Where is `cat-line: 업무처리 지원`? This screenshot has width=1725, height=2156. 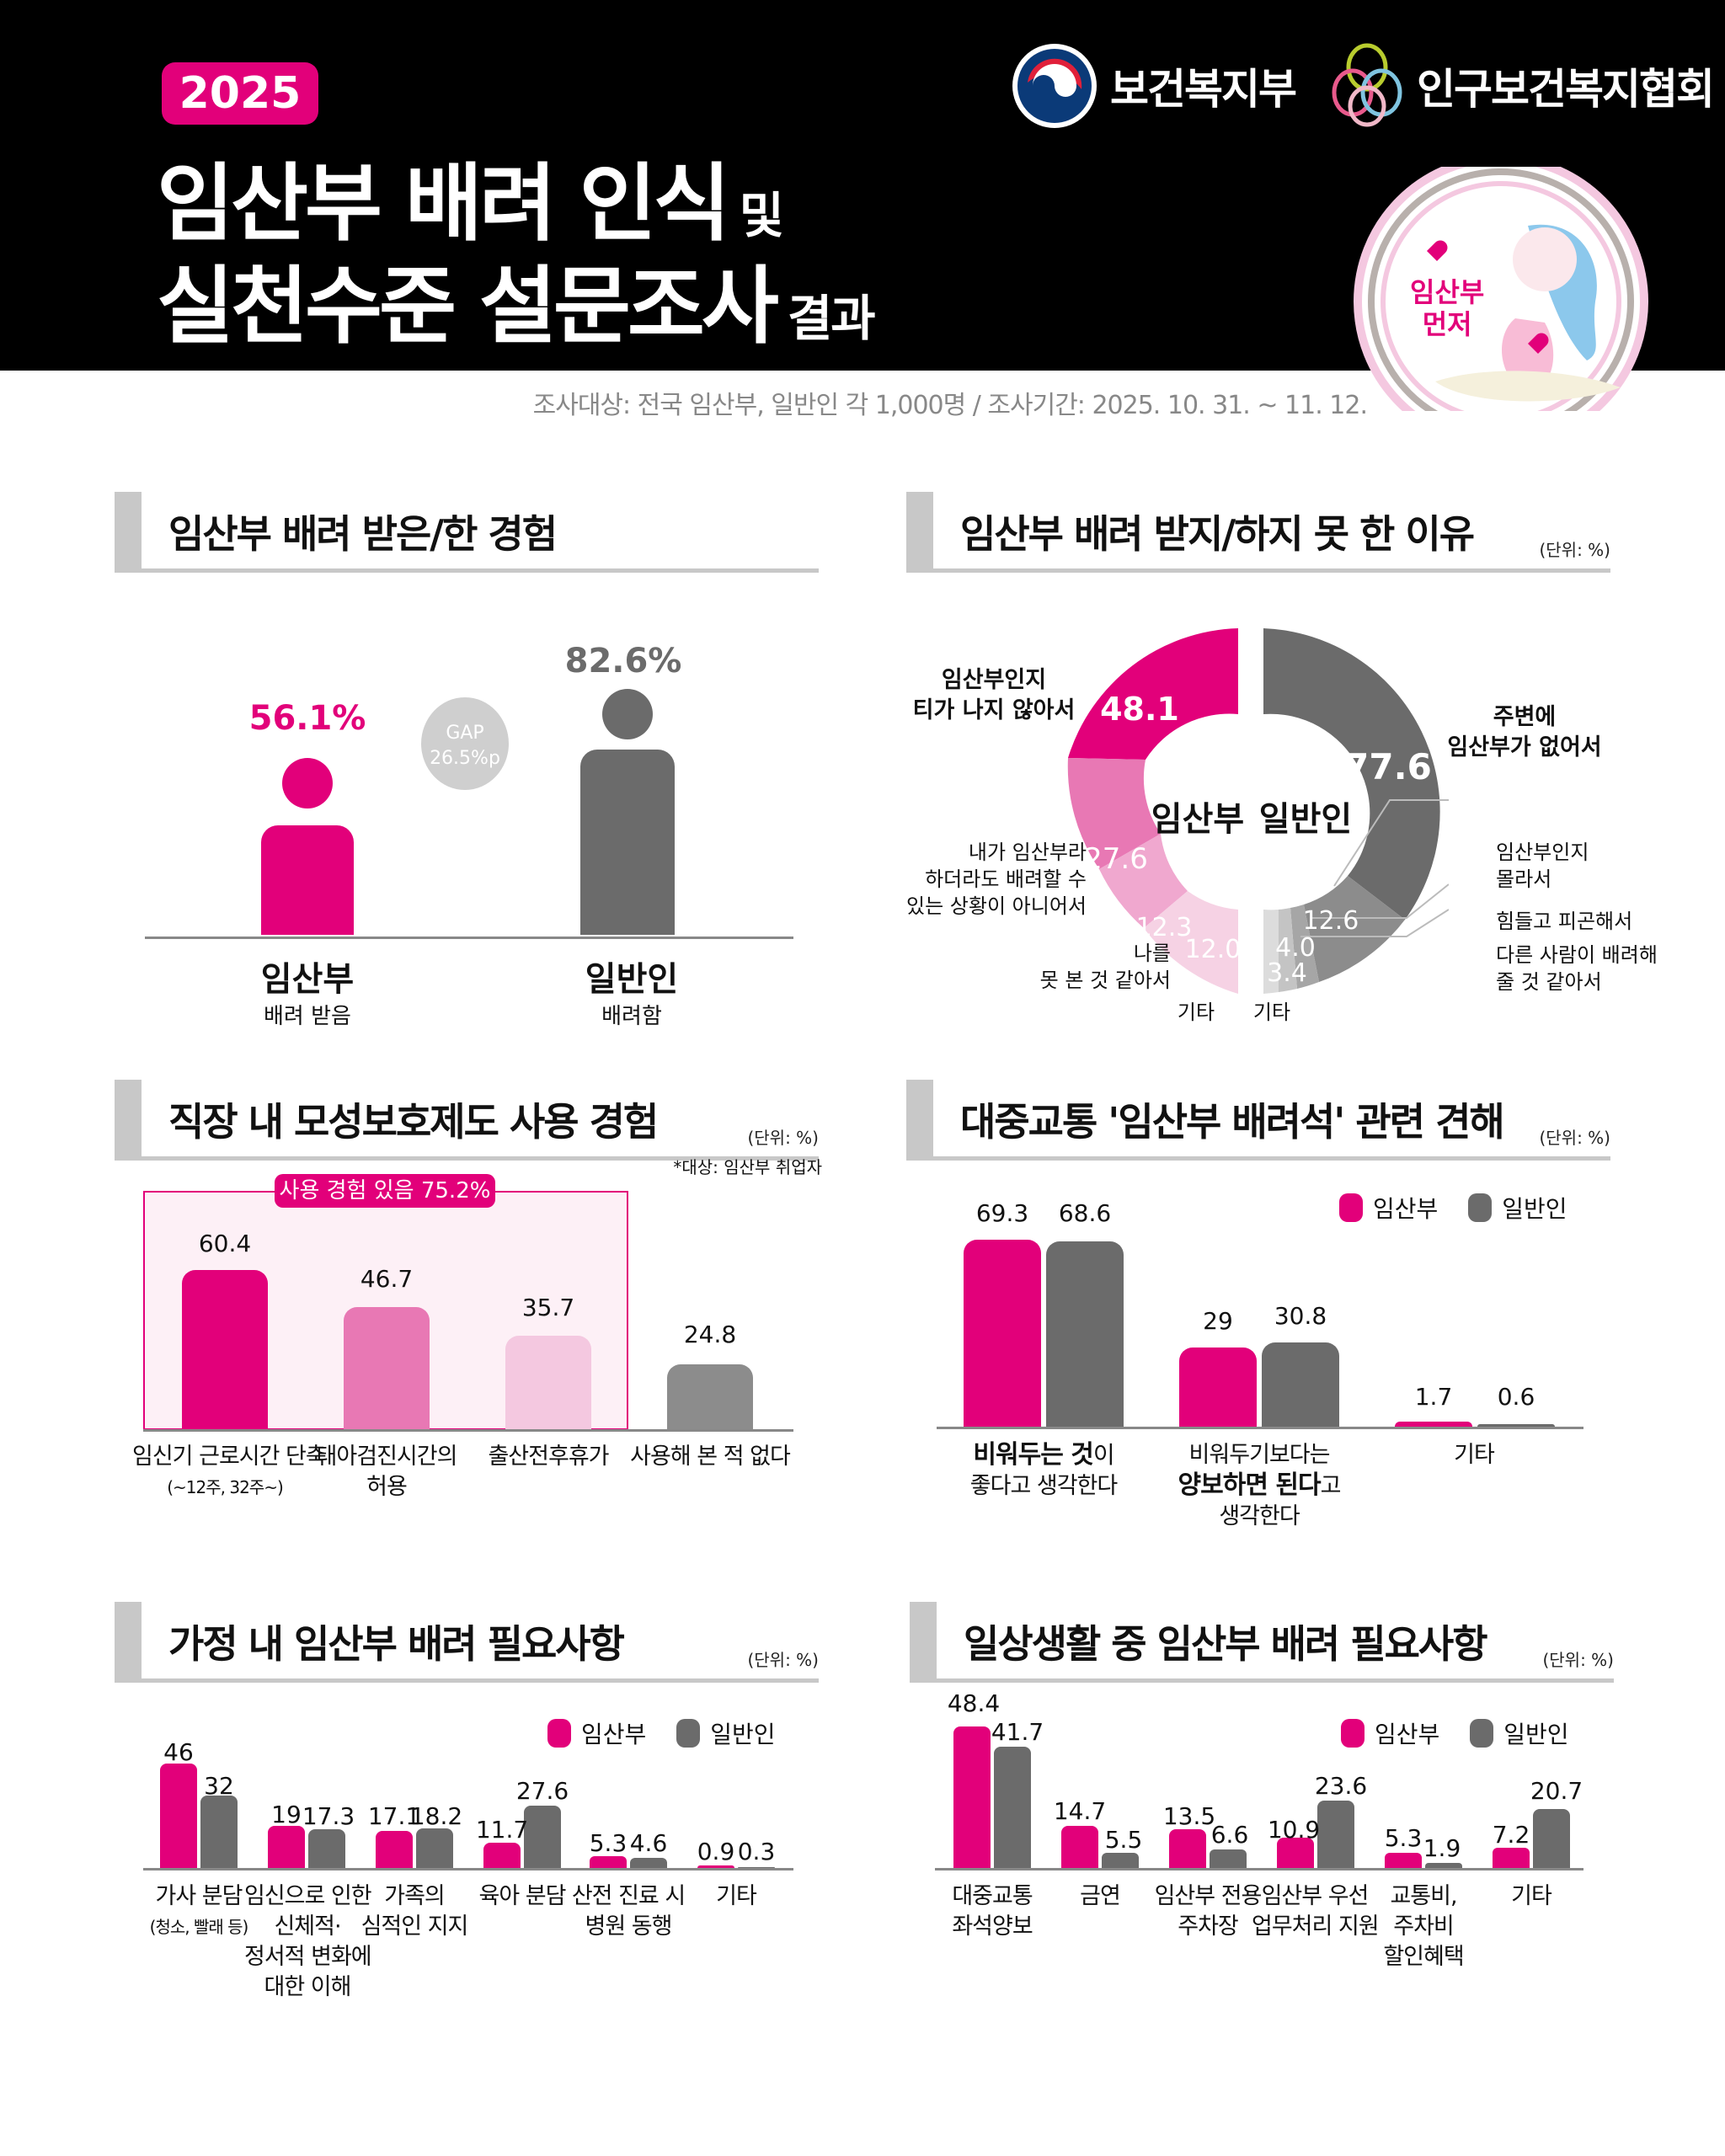
cat-line: 업무처리 지원 is located at coordinates (1316, 1926).